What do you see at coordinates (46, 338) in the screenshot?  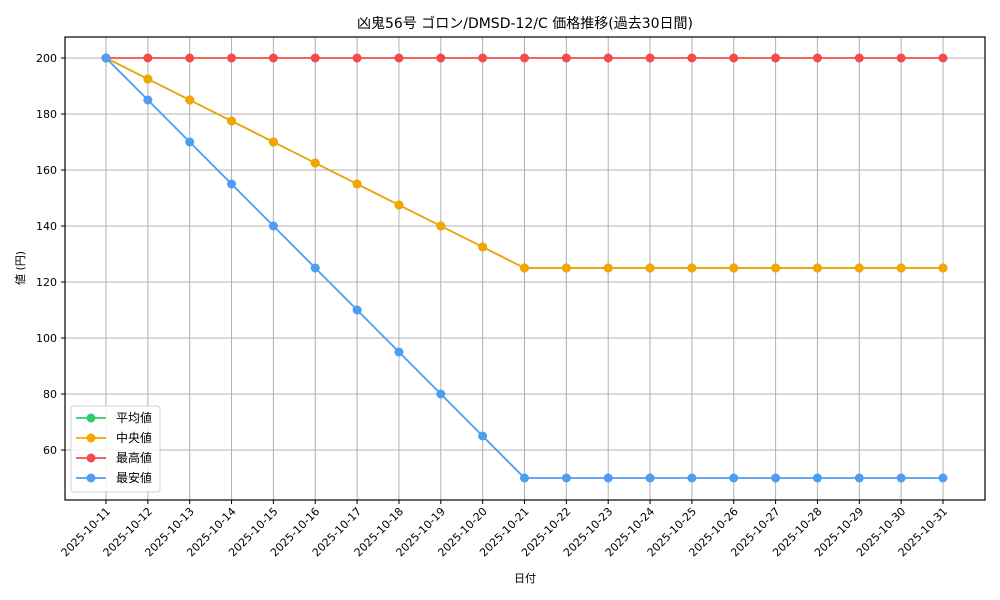 I see `y-tick-label: 100` at bounding box center [46, 338].